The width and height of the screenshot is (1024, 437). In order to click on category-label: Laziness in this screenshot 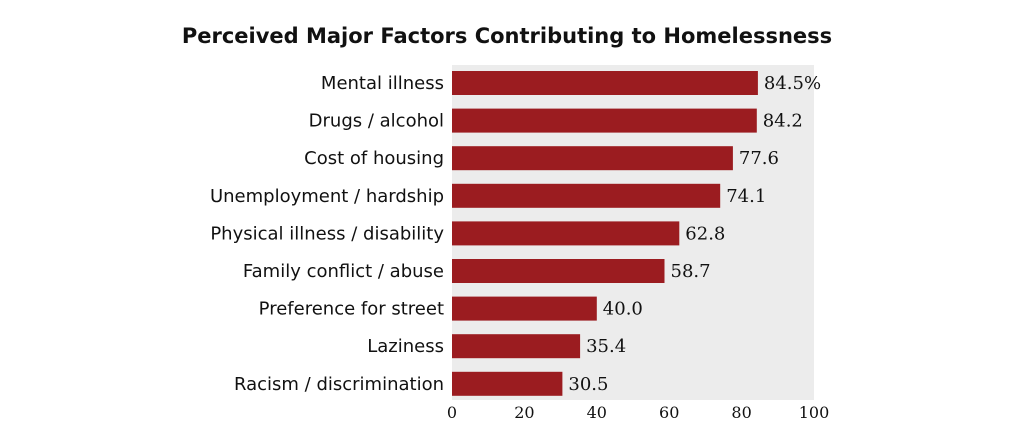, I will do `click(405, 346)`.